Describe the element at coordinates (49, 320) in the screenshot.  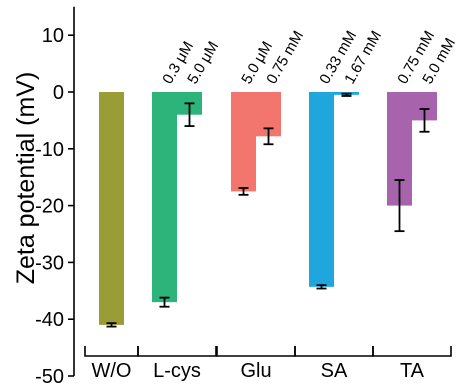
I see `y-tick-label: -40` at that location.